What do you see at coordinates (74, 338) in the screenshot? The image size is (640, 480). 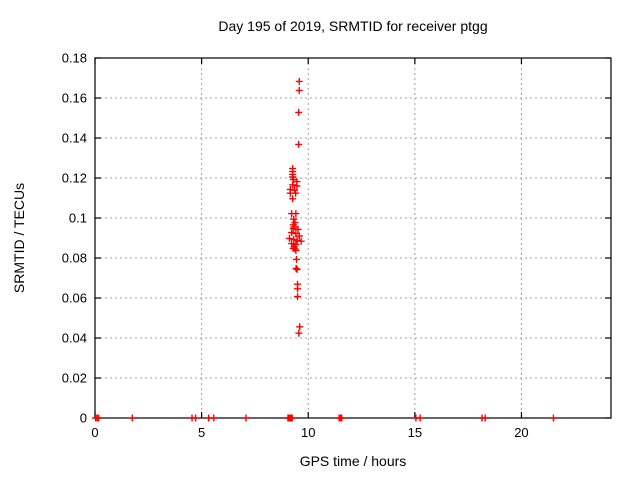 I see `y-tick-label: 0.04` at bounding box center [74, 338].